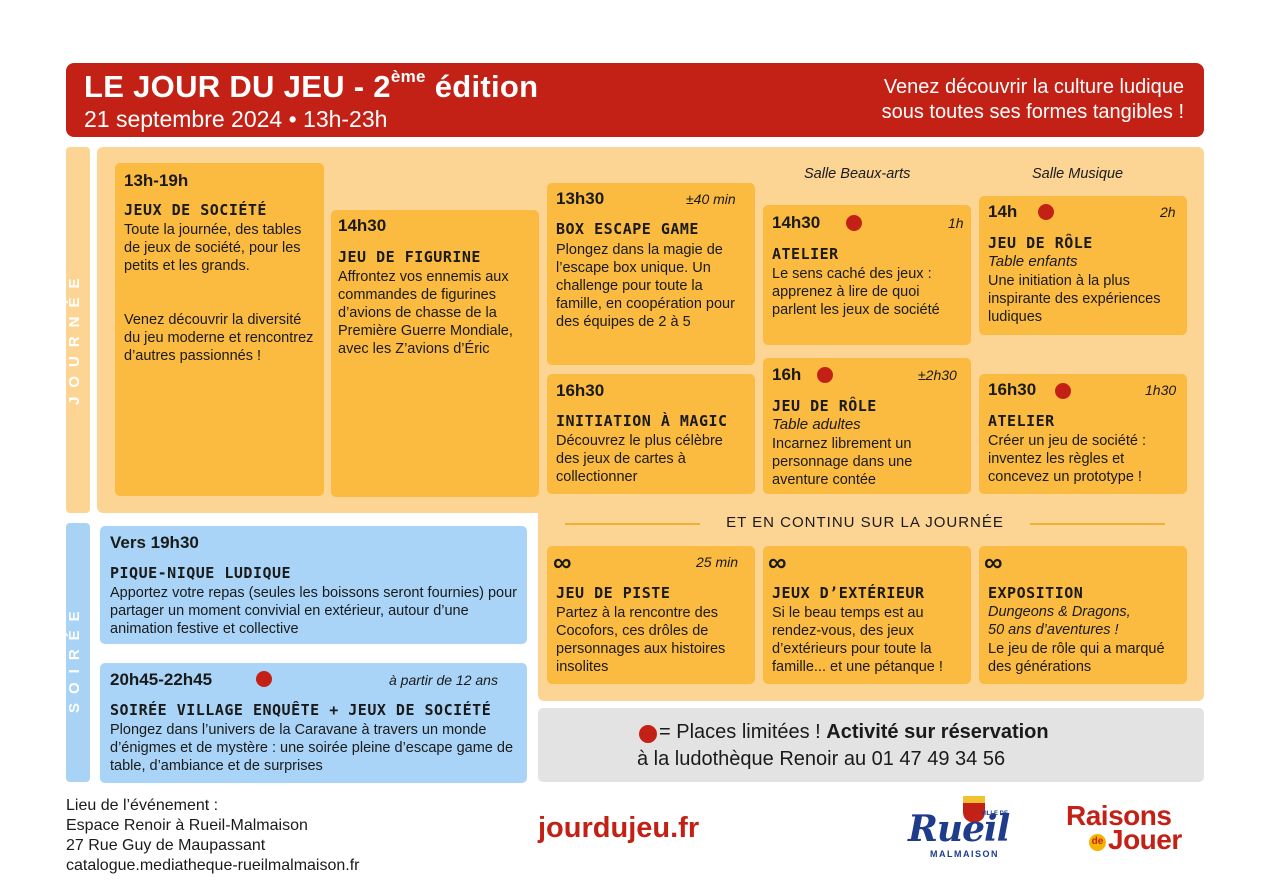 This screenshot has width=1263, height=893. I want to click on section-day-bar: Journée, so click(78, 330).